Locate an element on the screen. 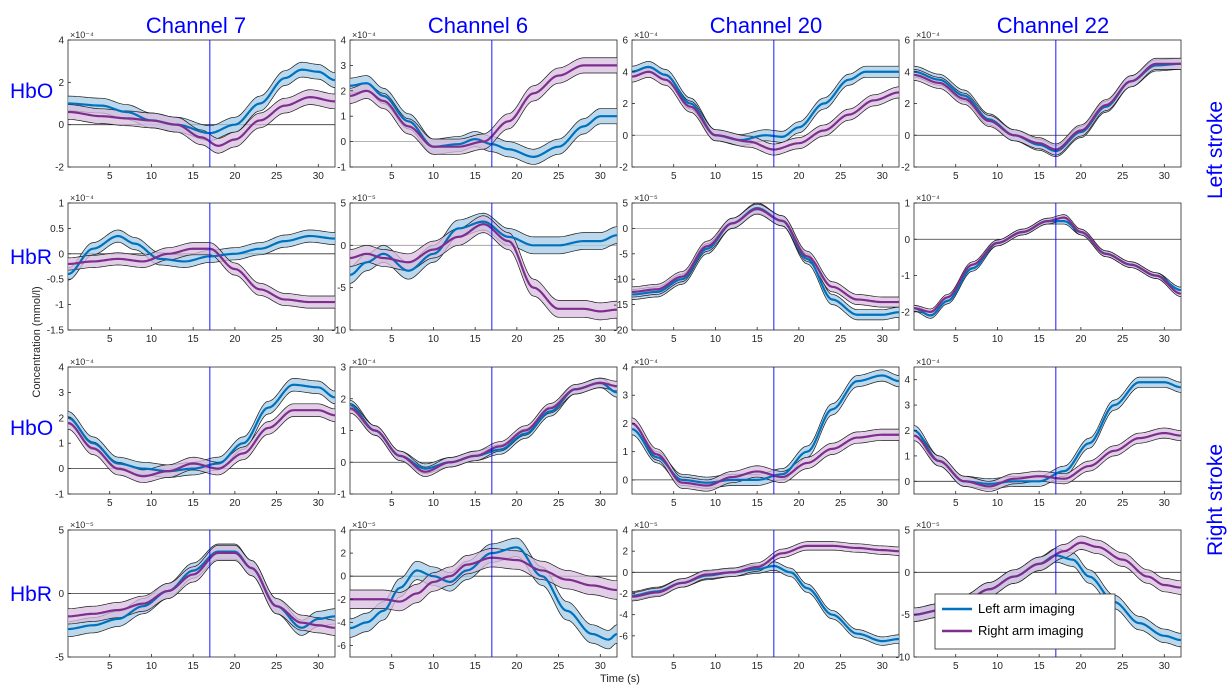 Image resolution: width=1230 pixels, height=688 pixels. panel-r2-c1: 5 10 15 20 25 30 -1.5 -1 -0.5 0 0.5 1 ×10⁻⁴ is located at coordinates (191, 269).